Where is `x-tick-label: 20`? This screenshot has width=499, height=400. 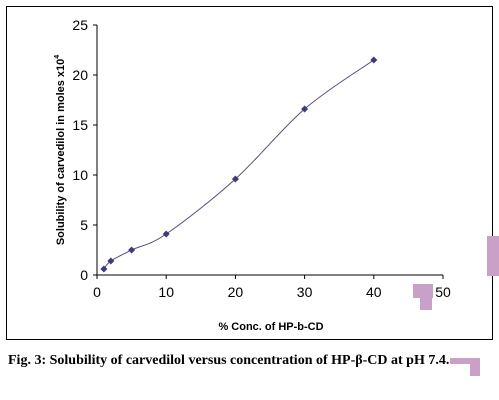
x-tick-label: 20 is located at coordinates (236, 292).